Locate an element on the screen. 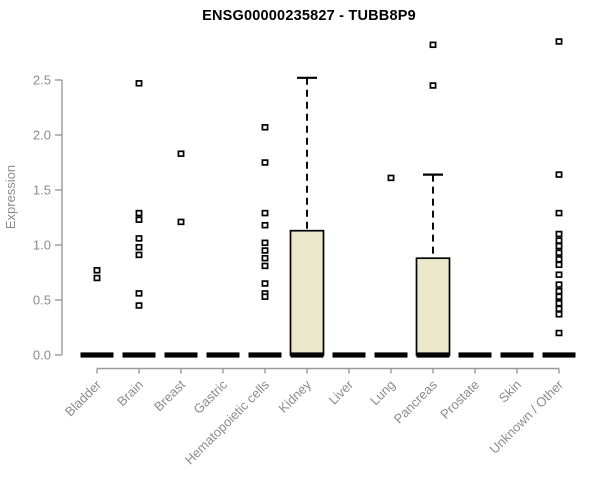 The width and height of the screenshot is (600, 500). chart-title: ENSG00000235827 - TUBB8P9 is located at coordinates (309, 16).